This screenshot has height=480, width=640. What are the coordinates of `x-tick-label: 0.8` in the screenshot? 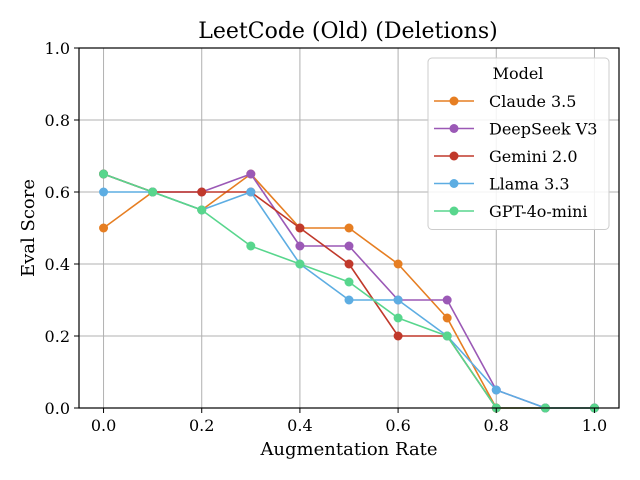 It's located at (496, 425).